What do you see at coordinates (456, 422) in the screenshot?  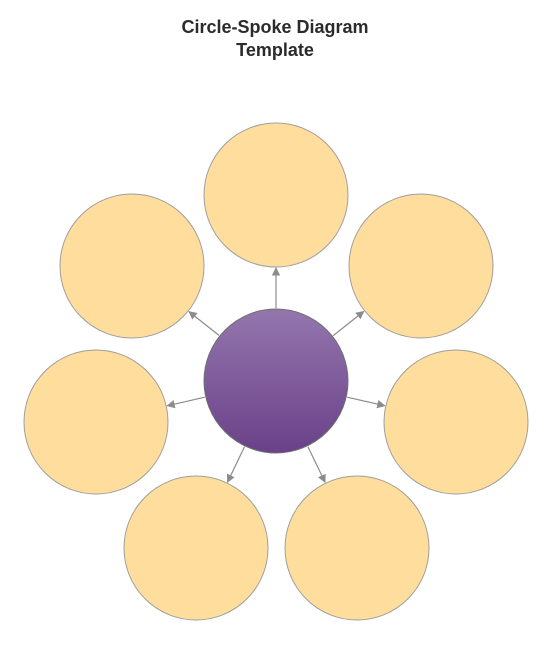 I see `spoke-circle-right` at bounding box center [456, 422].